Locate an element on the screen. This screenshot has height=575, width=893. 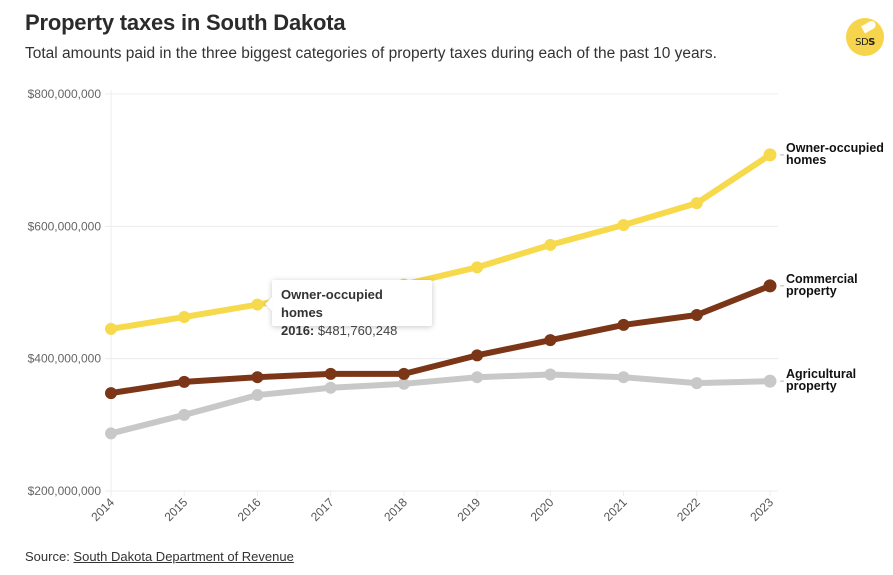
series-line-agricultural-property is located at coordinates (440, 404).